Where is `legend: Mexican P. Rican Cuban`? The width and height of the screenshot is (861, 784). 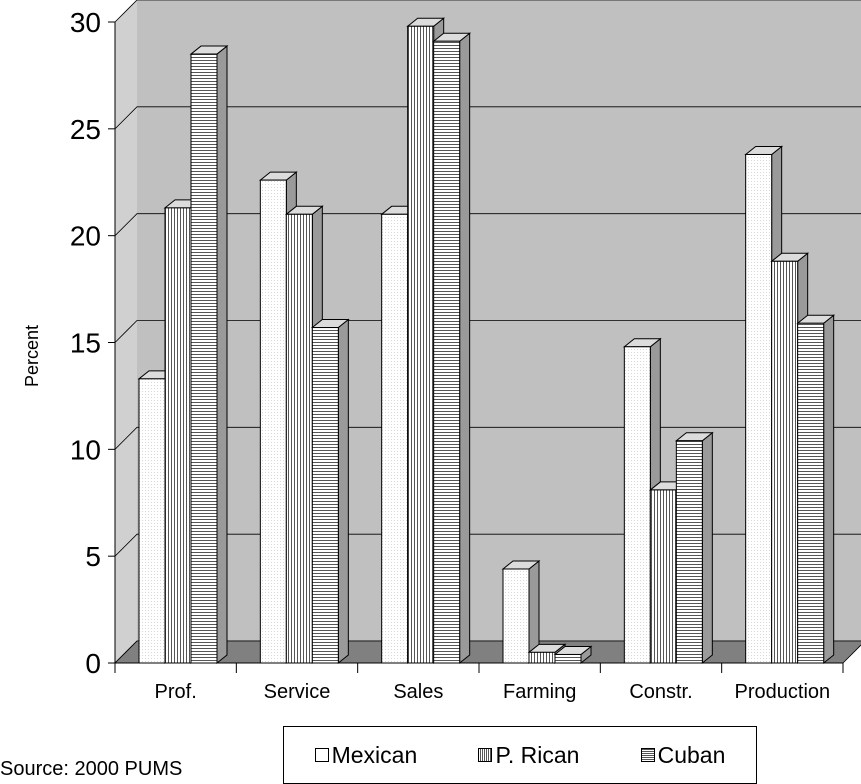
legend: Mexican P. Rican Cuban is located at coordinates (520, 755).